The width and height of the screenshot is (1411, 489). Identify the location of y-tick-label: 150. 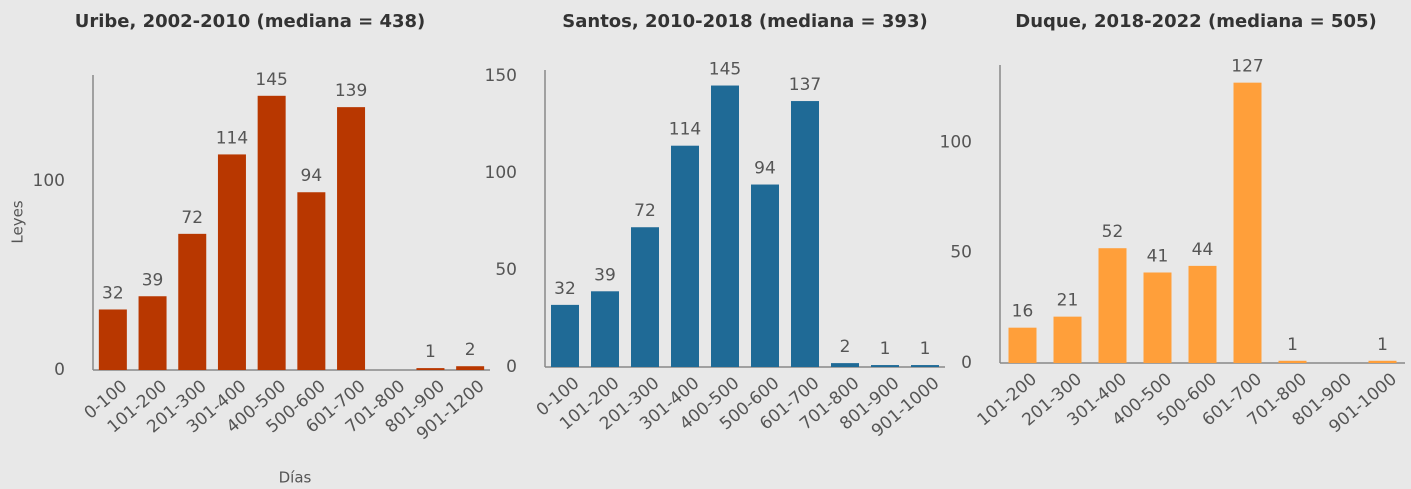
(501, 76).